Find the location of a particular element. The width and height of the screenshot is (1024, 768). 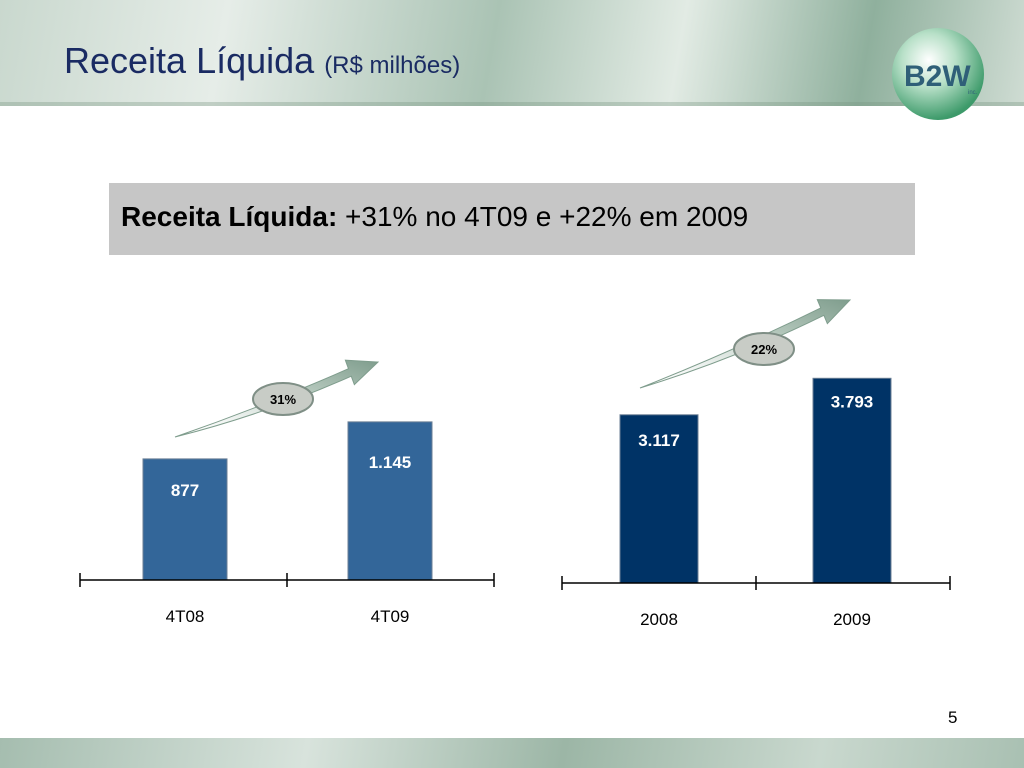

logo-sphere is located at coordinates (938, 74).